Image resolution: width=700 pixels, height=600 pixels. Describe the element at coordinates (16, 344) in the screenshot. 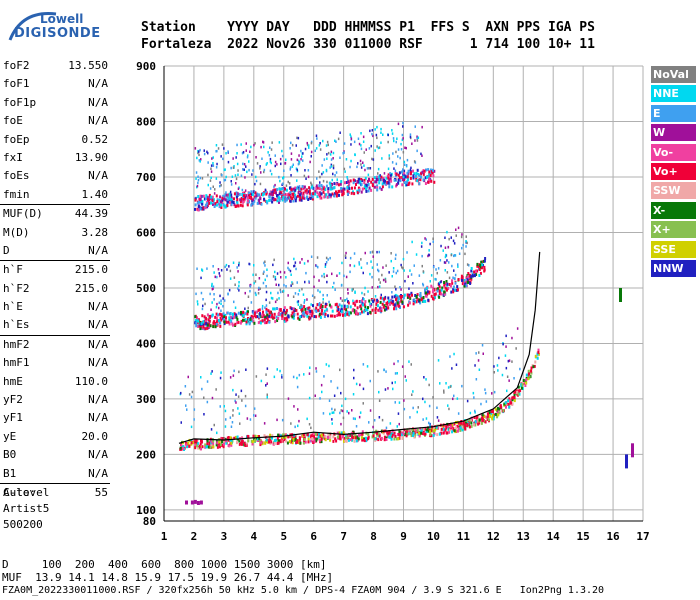

I see `param-name: hmF2` at that location.